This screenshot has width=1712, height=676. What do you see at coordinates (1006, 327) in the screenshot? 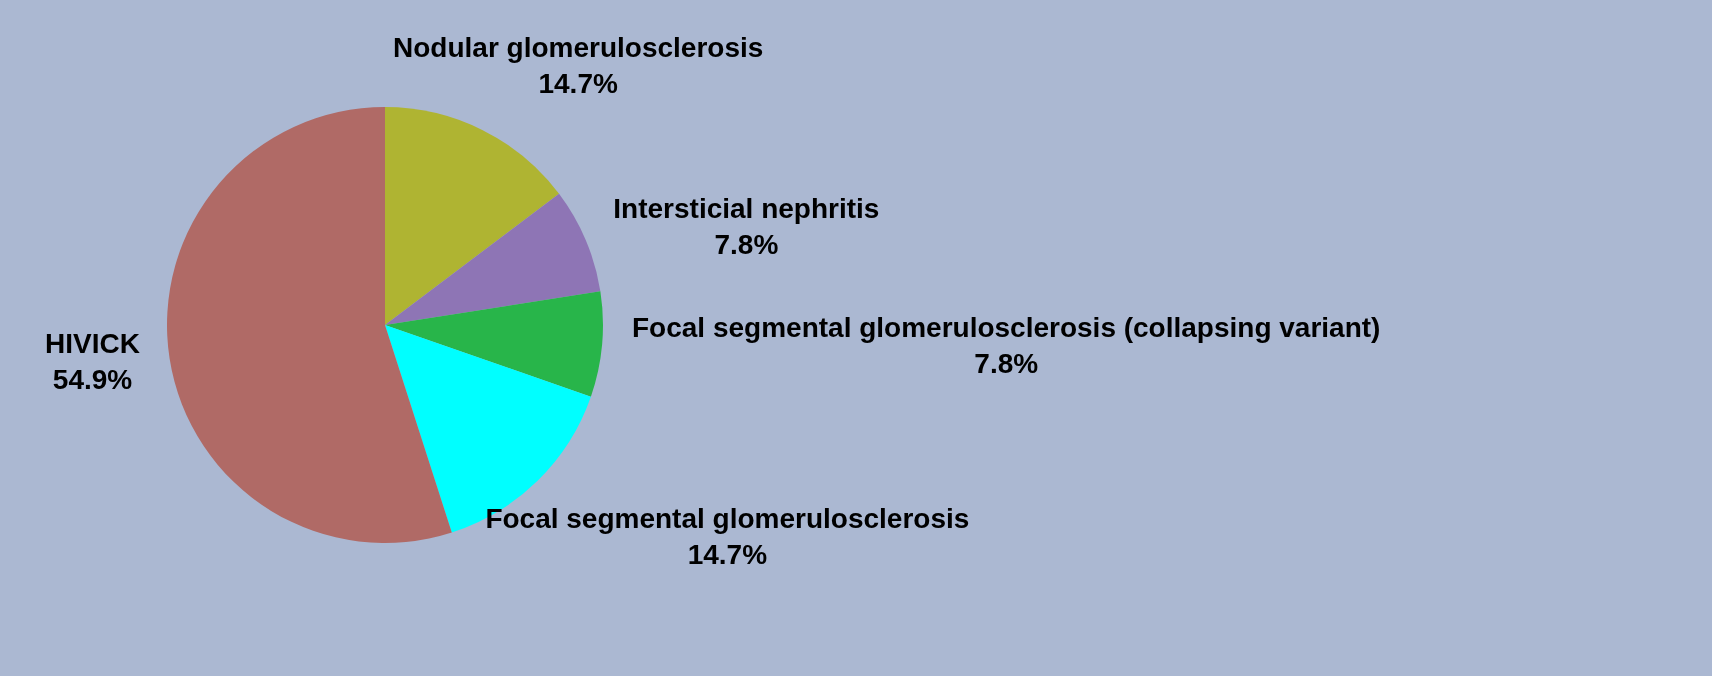
I see `slice-label: Focal segmental glomerulosclerosis (collapsing variant)` at bounding box center [1006, 327].